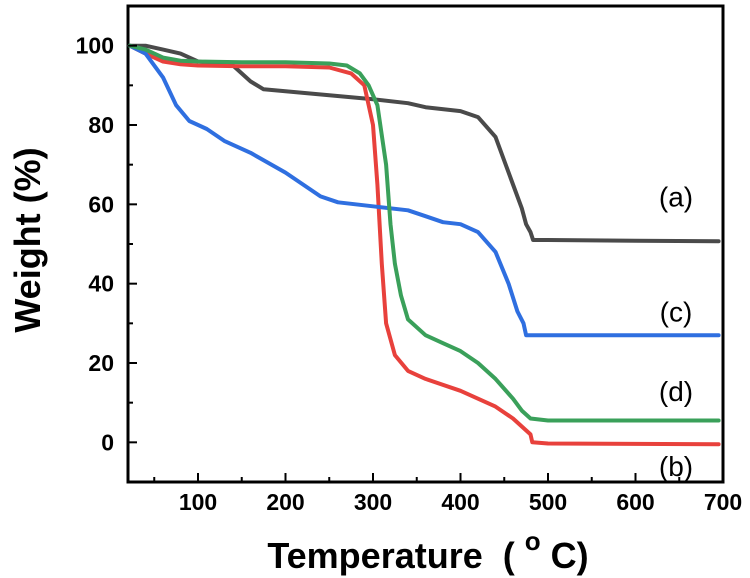 The width and height of the screenshot is (750, 578). I want to click on curve-label-b: (b), so click(676, 466).